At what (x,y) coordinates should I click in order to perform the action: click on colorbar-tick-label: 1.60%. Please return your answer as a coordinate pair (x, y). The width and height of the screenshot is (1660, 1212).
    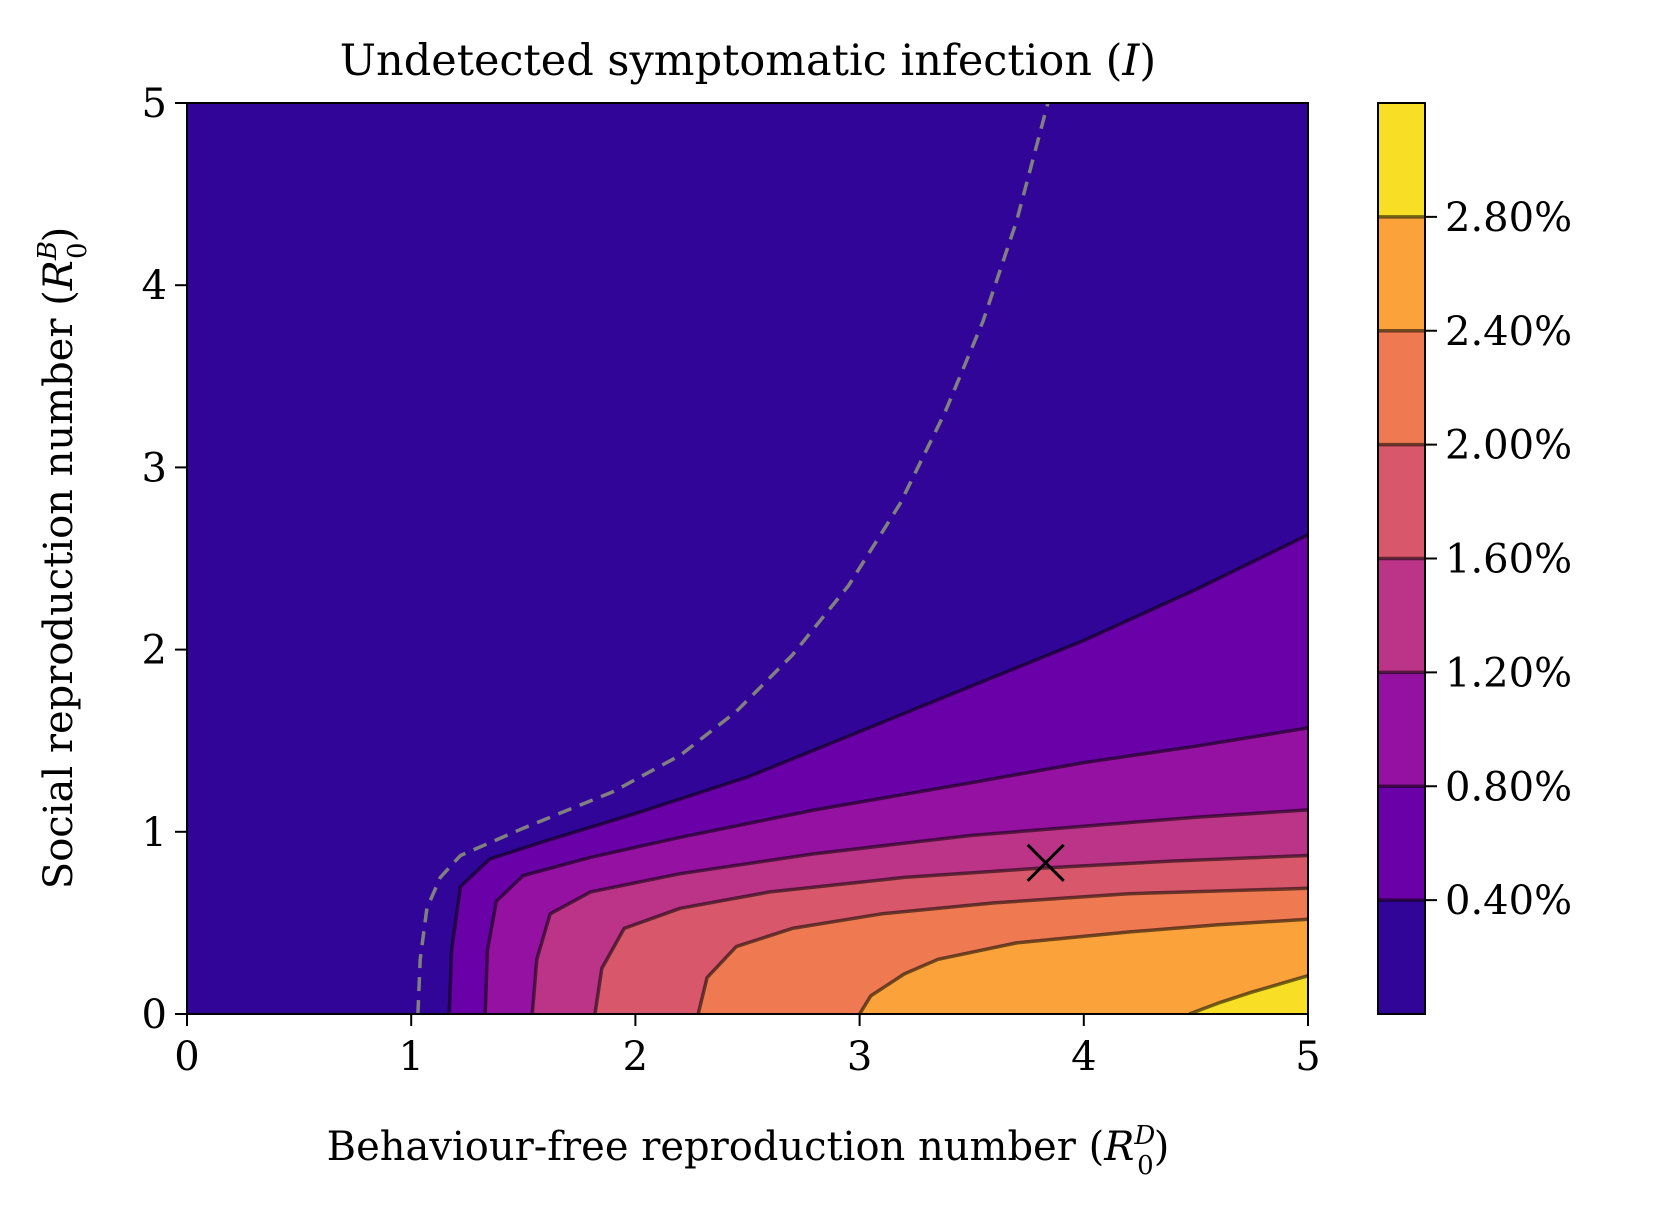
    Looking at the image, I should click on (1508, 560).